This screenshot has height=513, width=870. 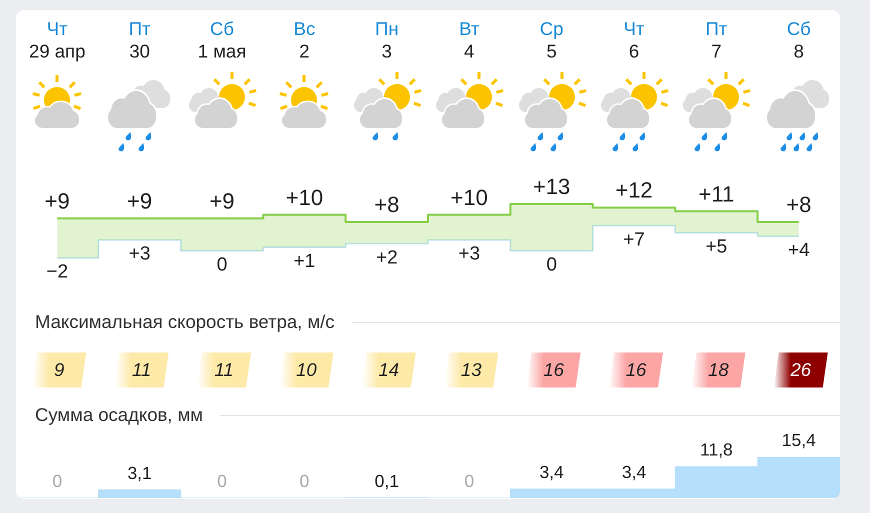 I want to click on data-label: −2, so click(x=57, y=272).